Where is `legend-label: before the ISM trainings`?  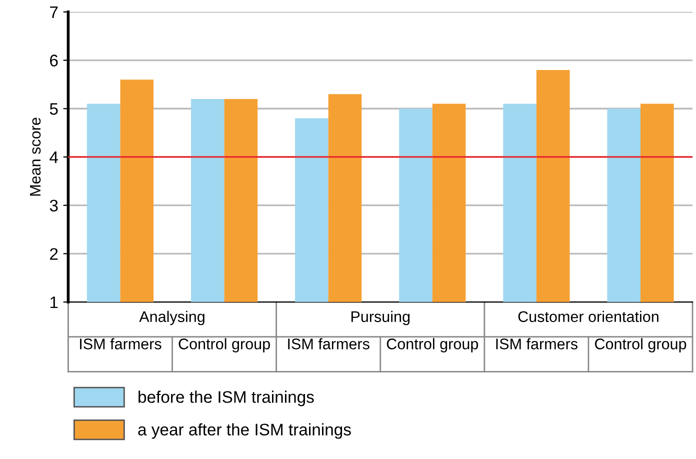
legend-label: before the ISM trainings is located at coordinates (226, 398).